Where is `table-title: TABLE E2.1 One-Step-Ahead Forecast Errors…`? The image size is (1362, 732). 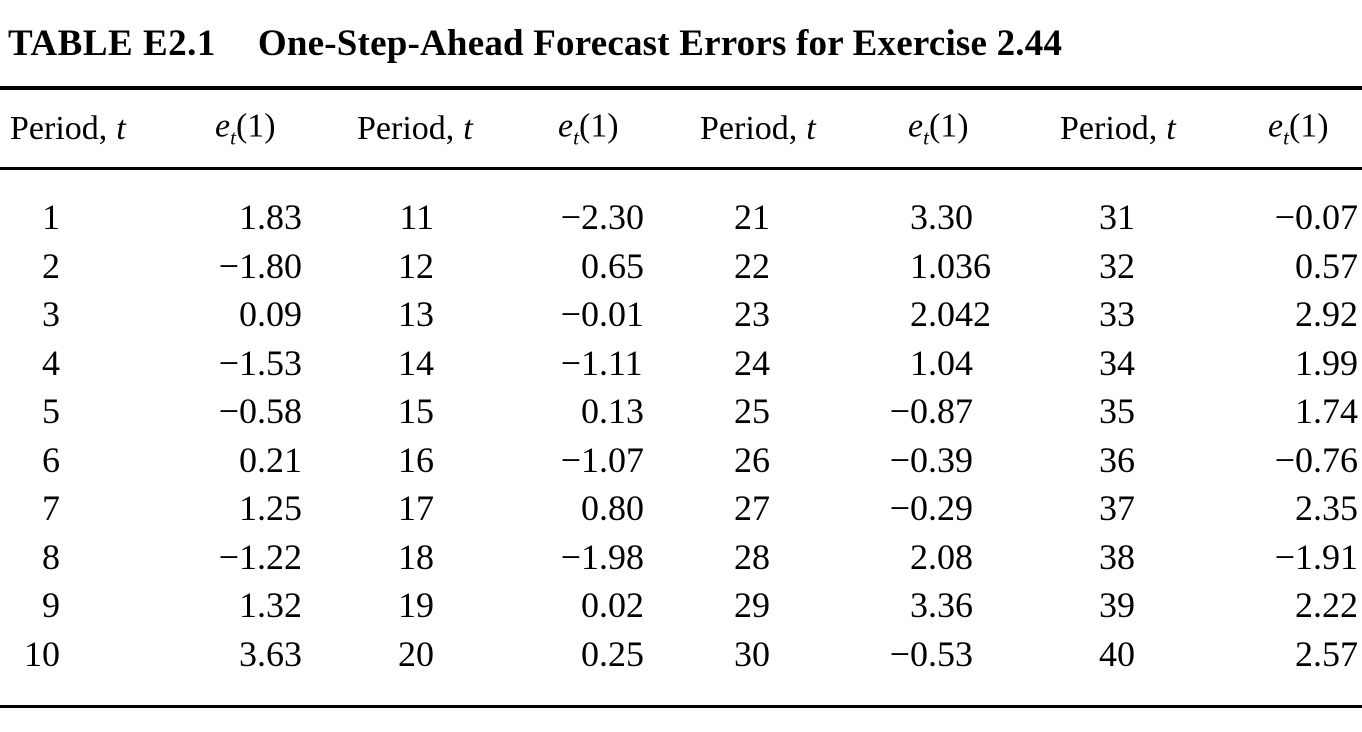 table-title: TABLE E2.1 One-Step-Ahead Forecast Errors… is located at coordinates (681, 45).